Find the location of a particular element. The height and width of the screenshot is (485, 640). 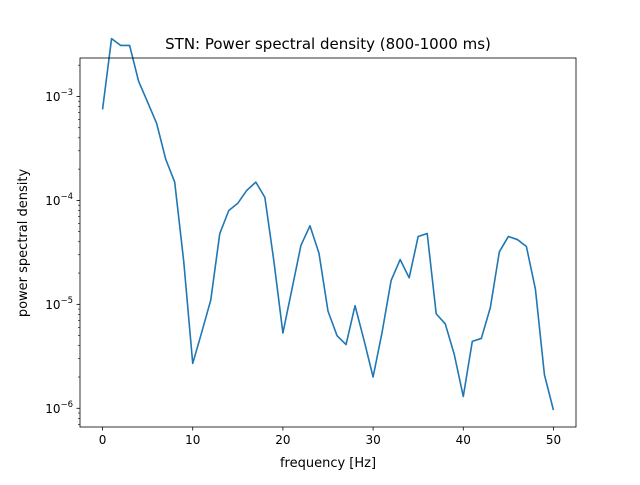

y-tick-label: 10⁻⁶ is located at coordinates (59, 408).